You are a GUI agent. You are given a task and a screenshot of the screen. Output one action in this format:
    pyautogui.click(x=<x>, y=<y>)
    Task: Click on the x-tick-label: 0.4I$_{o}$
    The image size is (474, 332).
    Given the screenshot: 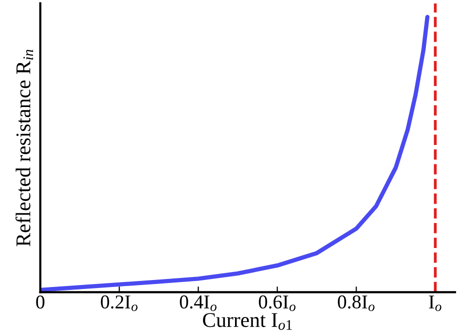 What is the action you would take?
    pyautogui.click(x=198, y=303)
    